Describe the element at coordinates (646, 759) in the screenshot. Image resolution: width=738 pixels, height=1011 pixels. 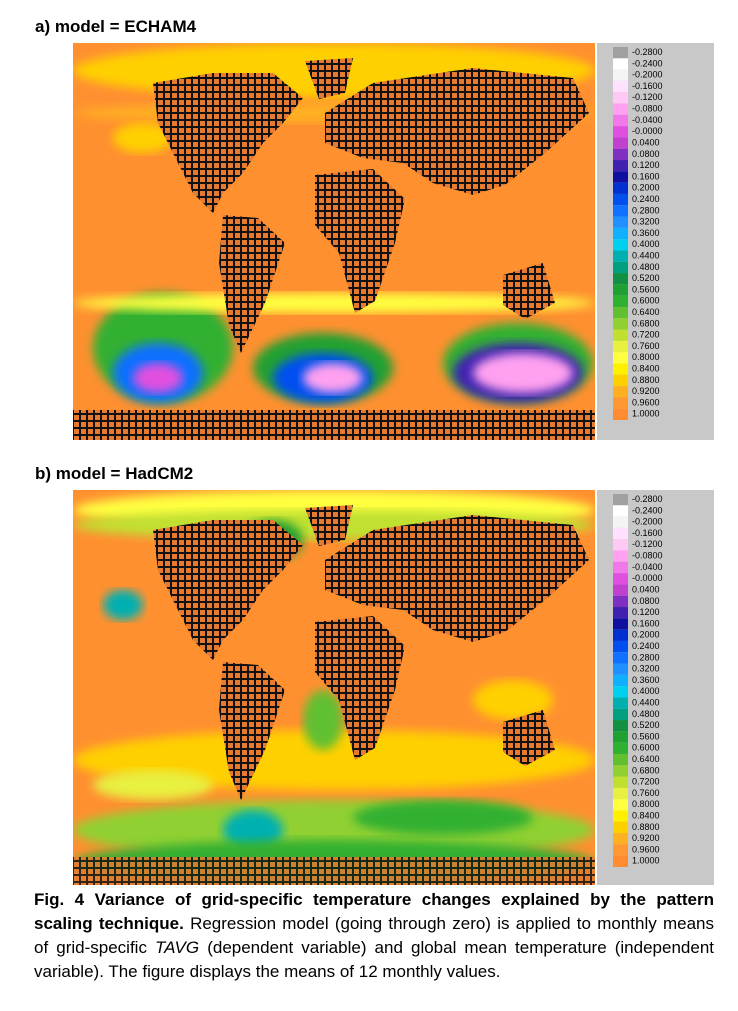
I see `legend-label: 0.6400` at that location.